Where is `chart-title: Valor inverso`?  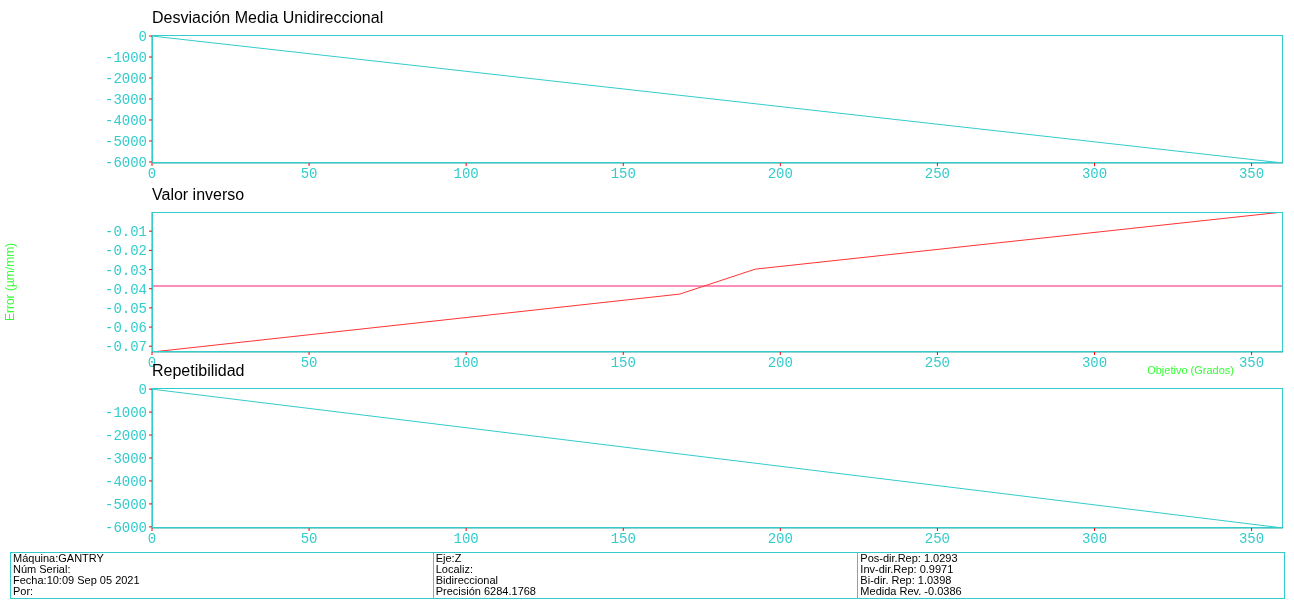 chart-title: Valor inverso is located at coordinates (198, 195).